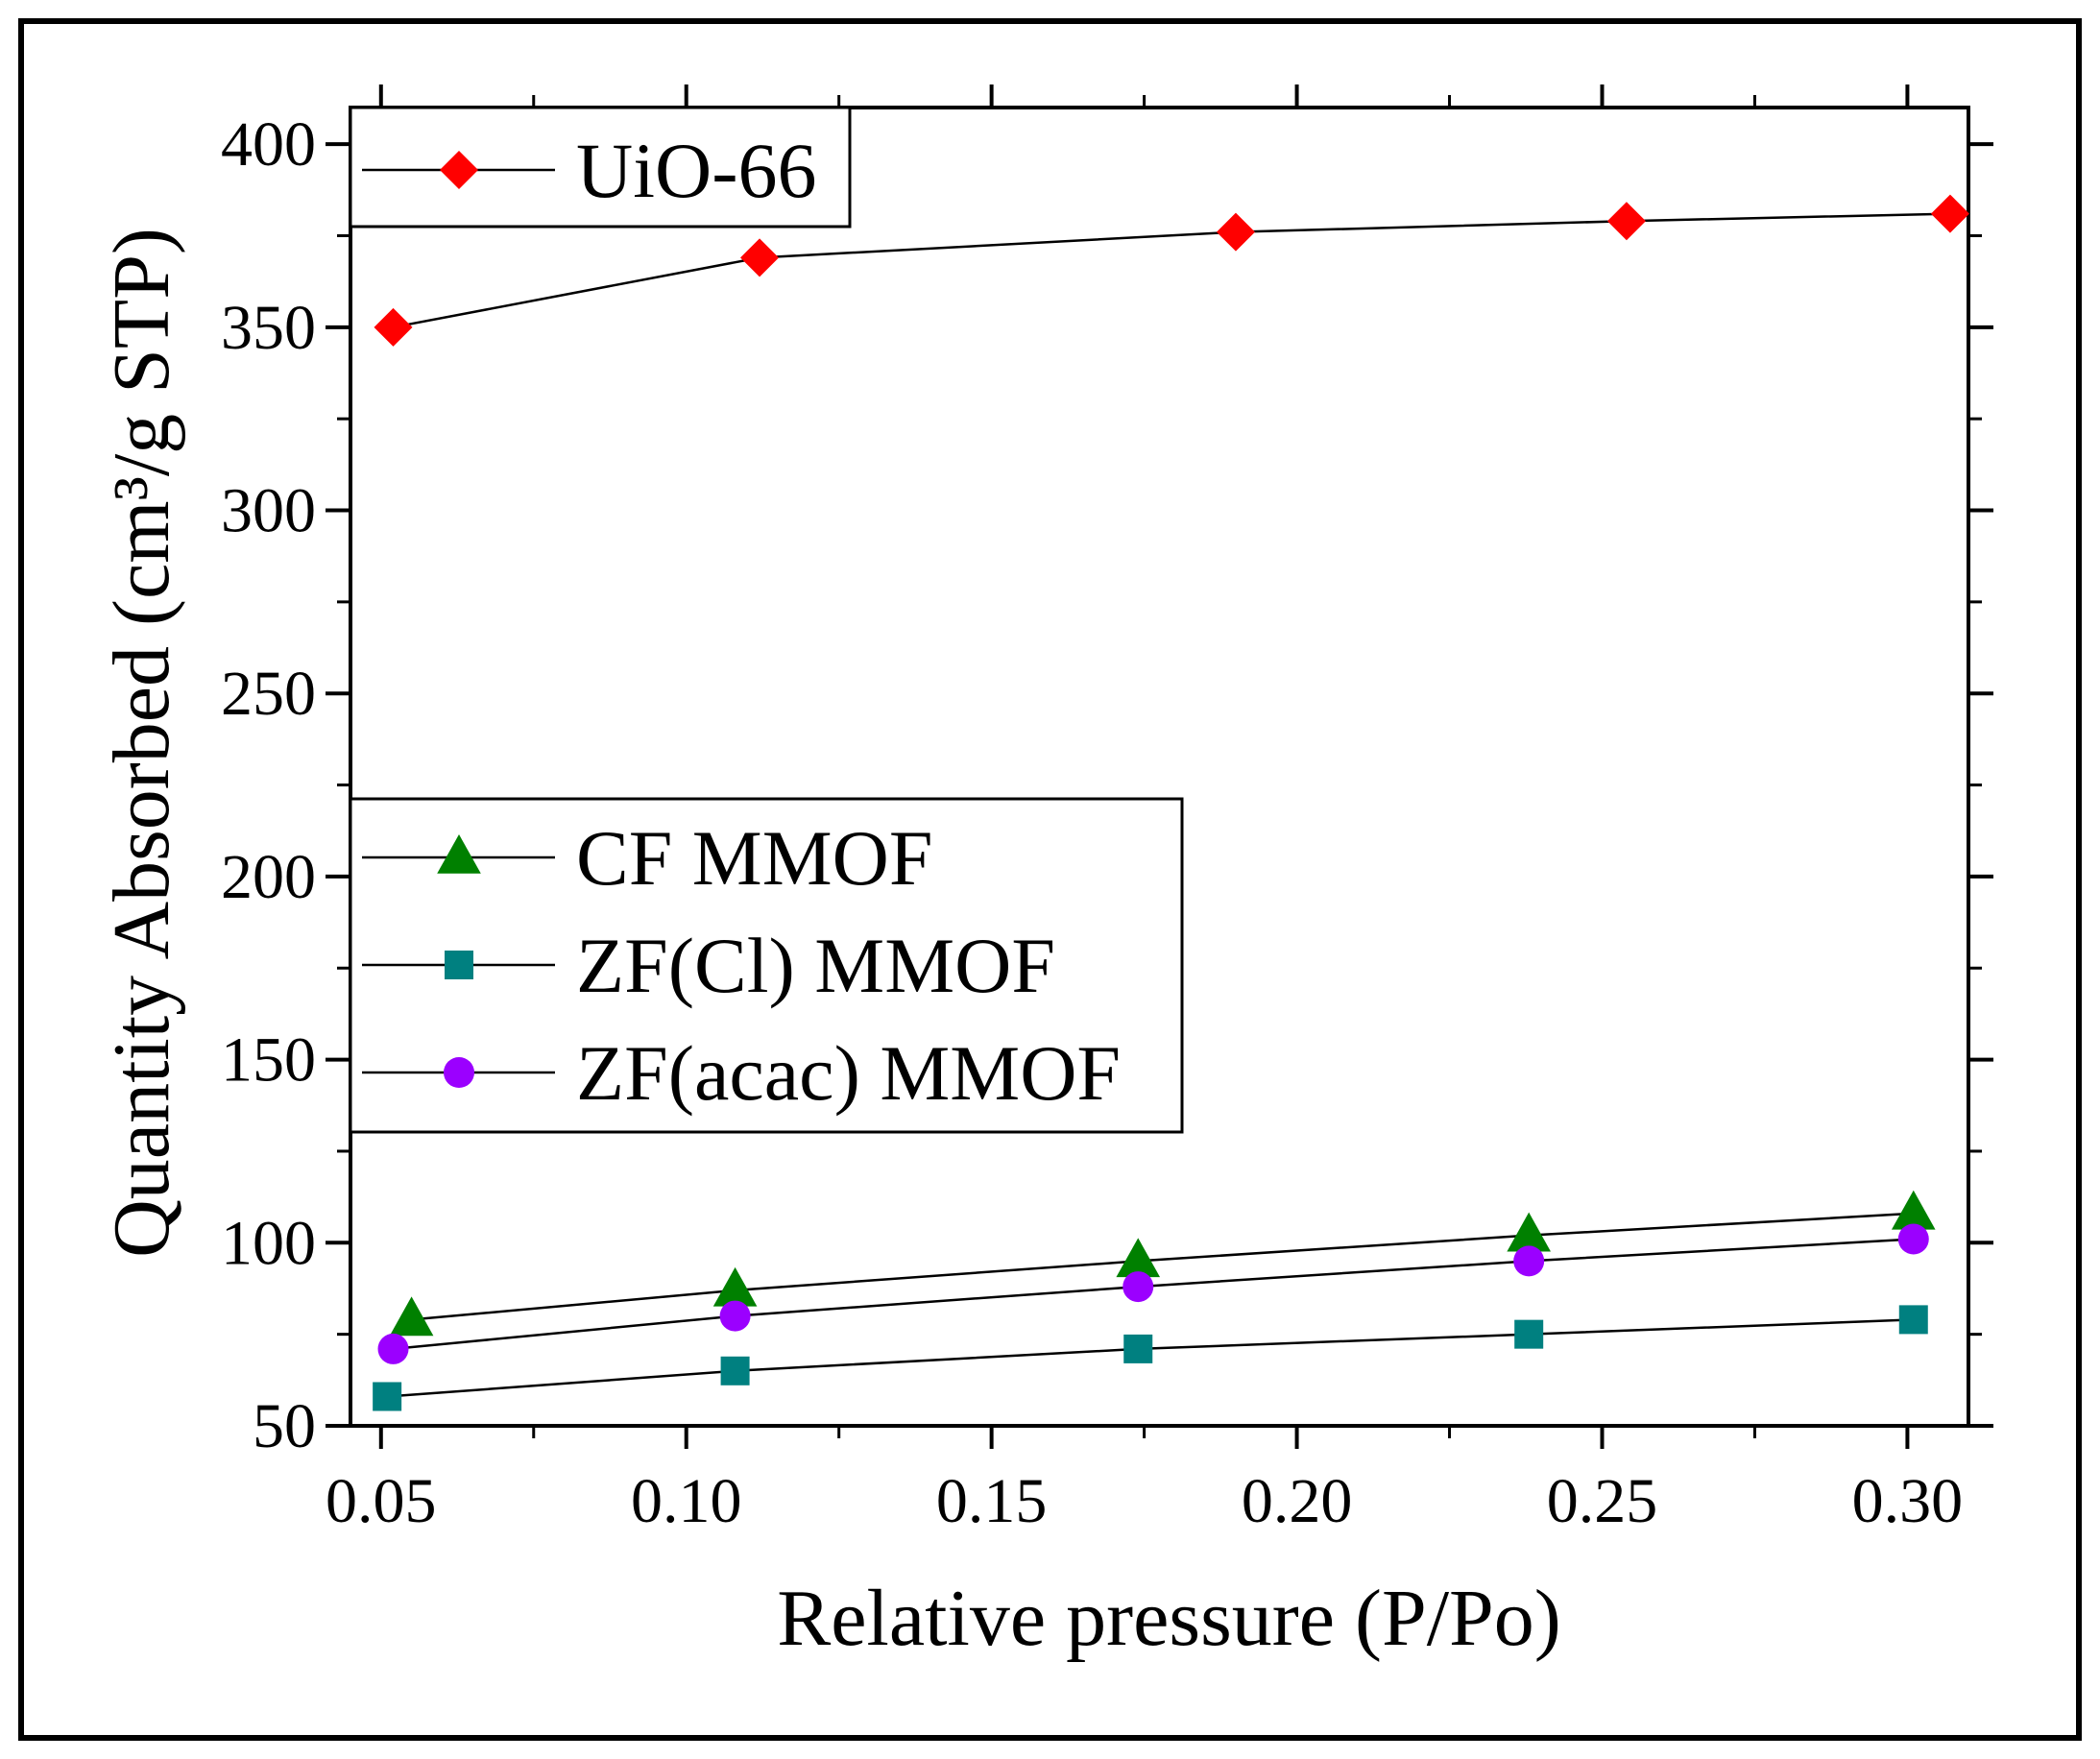 This screenshot has height=1759, width=2100. Describe the element at coordinates (284, 1426) in the screenshot. I see `y-tick-label: 50` at that location.